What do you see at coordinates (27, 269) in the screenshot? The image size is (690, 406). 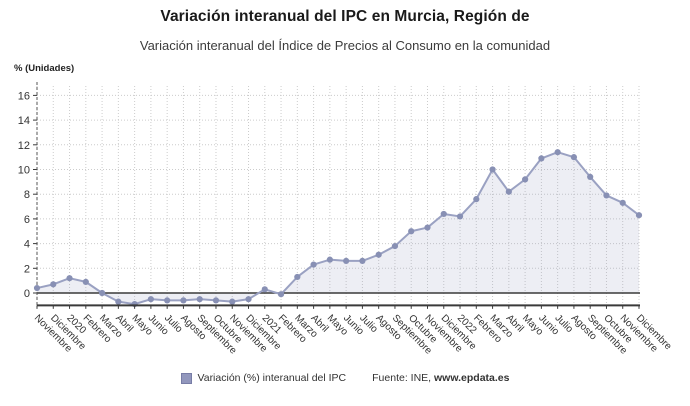 I see `y-axis-label: 2` at bounding box center [27, 269].